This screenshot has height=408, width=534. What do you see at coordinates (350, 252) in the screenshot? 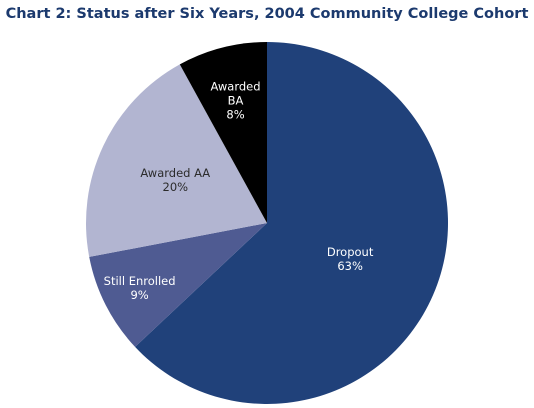
I see `slice-category-label: Dropout` at bounding box center [350, 252].